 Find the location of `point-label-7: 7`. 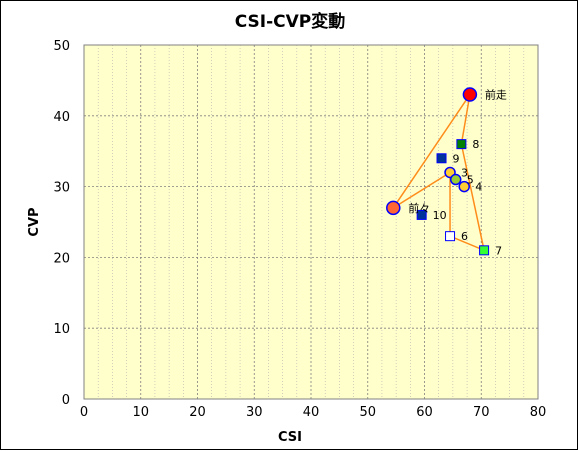

point-label-7: 7 is located at coordinates (498, 250).